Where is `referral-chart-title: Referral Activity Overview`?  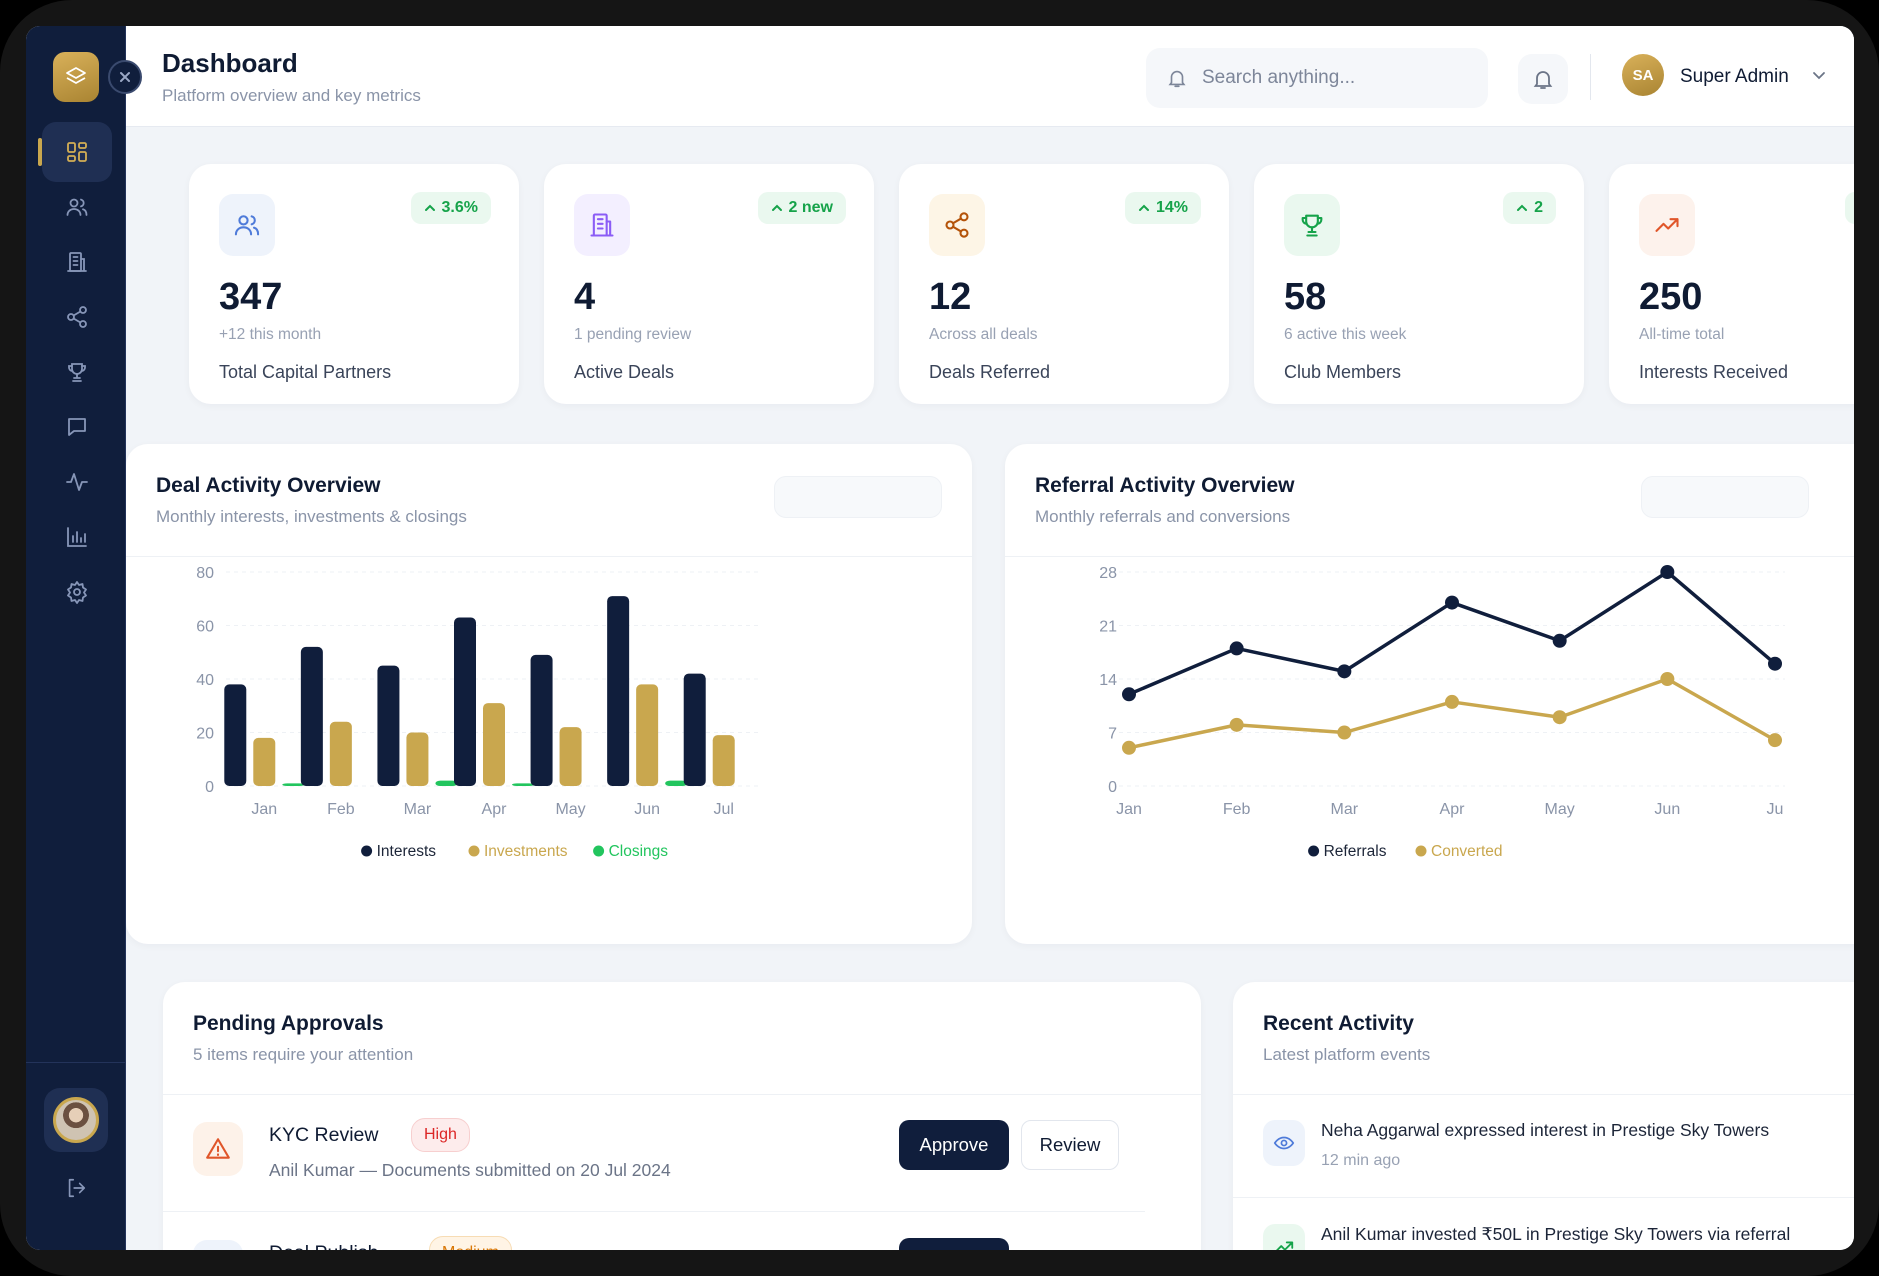
referral-chart-title: Referral Activity Overview is located at coordinates (1165, 485).